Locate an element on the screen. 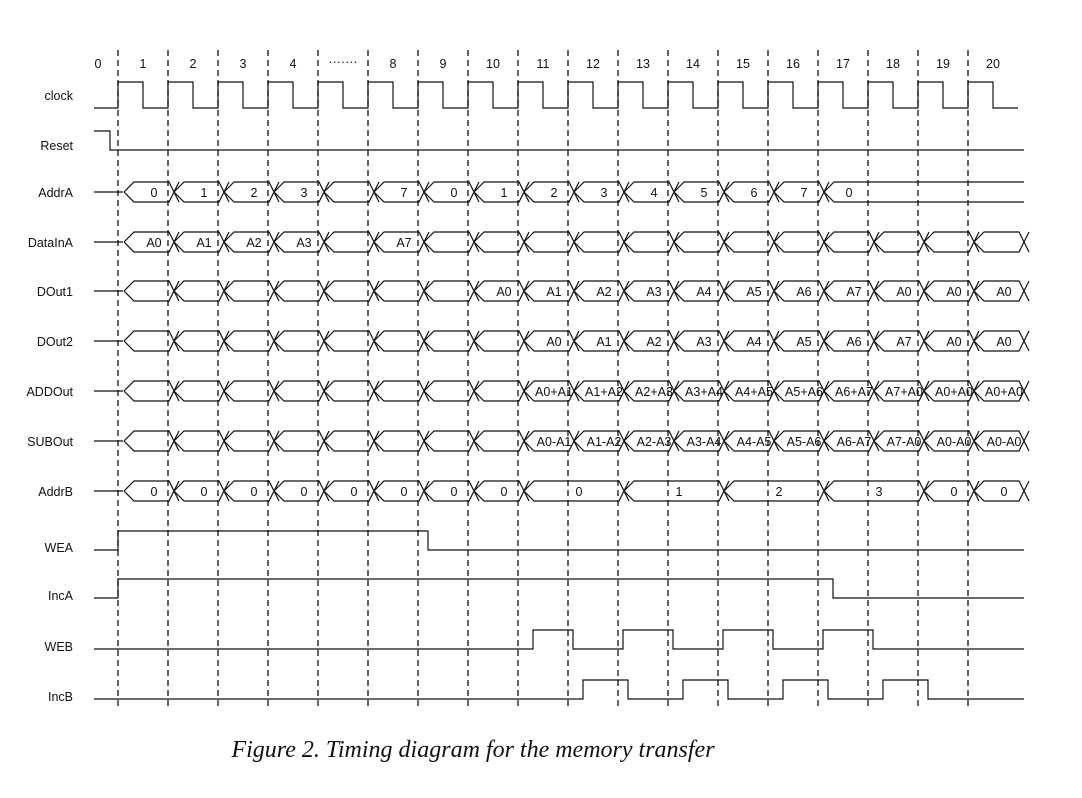 The height and width of the screenshot is (798, 1082). bus-value: 7 is located at coordinates (404, 193).